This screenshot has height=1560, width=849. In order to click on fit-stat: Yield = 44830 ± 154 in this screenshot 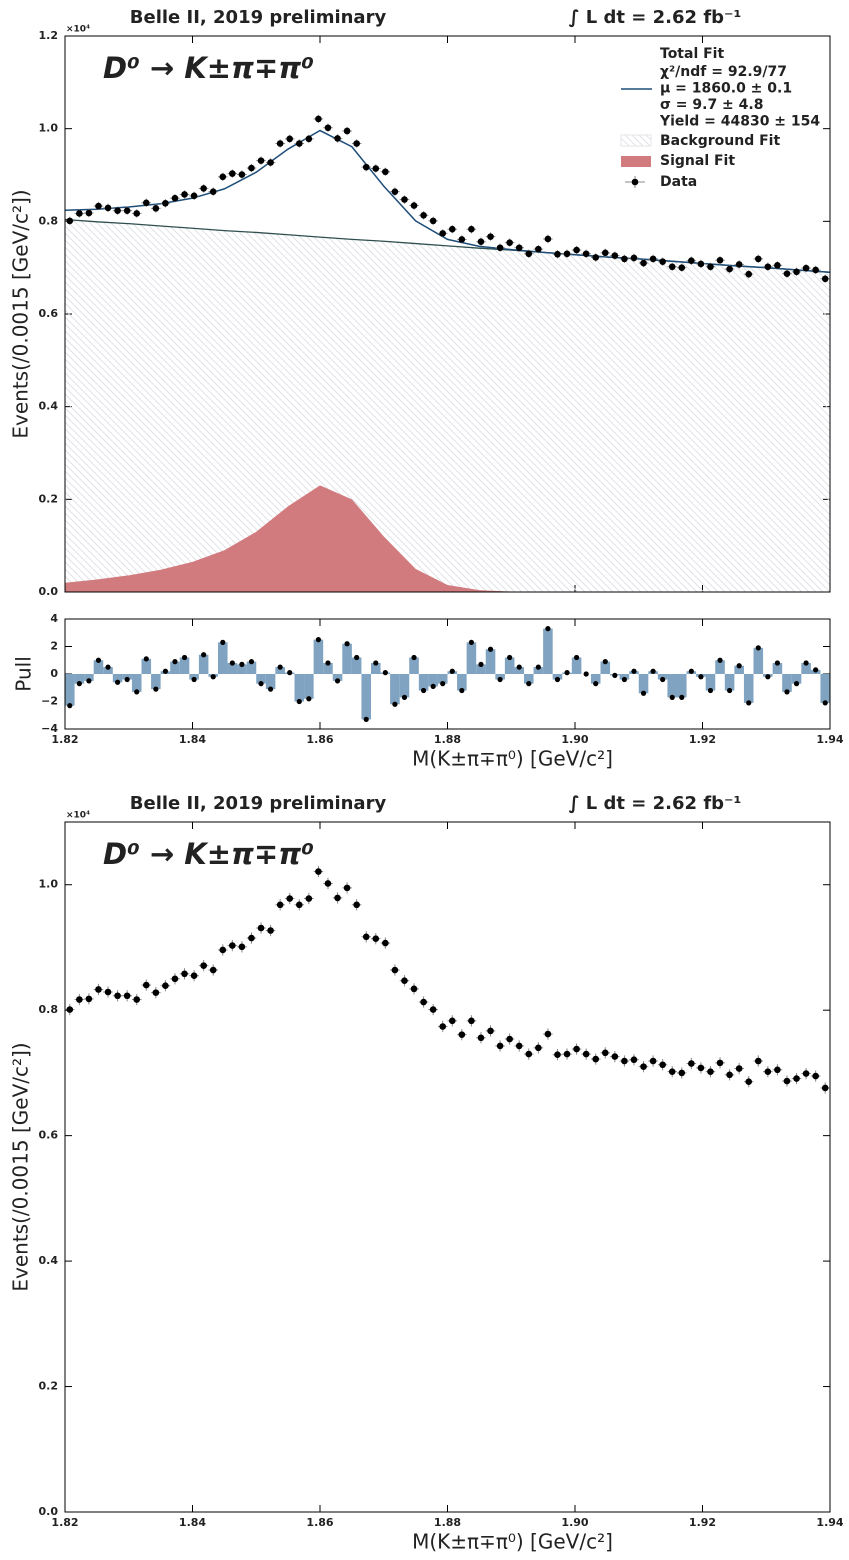, I will do `click(739, 122)`.